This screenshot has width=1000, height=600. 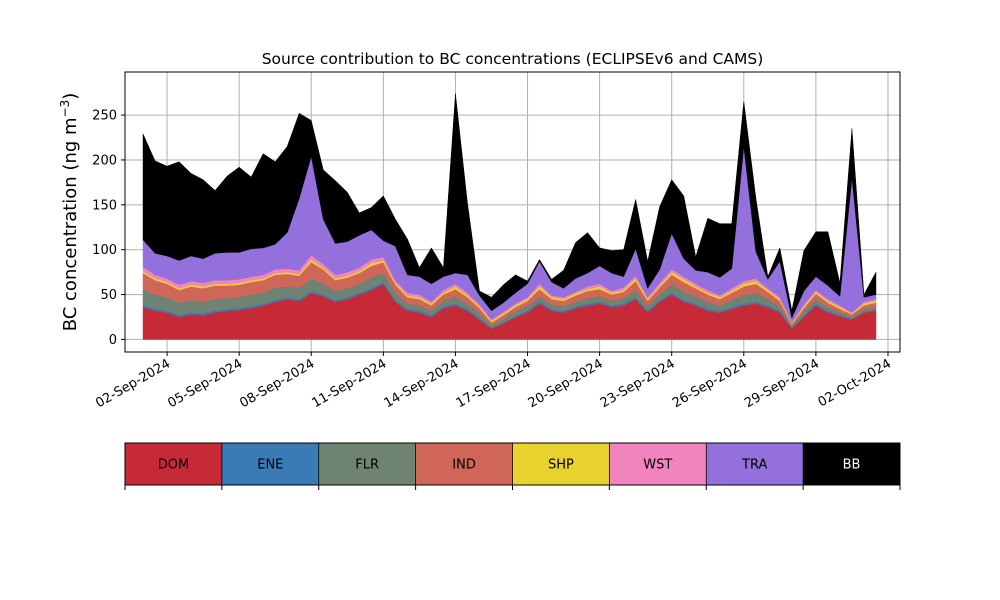 What do you see at coordinates (113, 340) in the screenshot?
I see `y-tick-label: 0` at bounding box center [113, 340].